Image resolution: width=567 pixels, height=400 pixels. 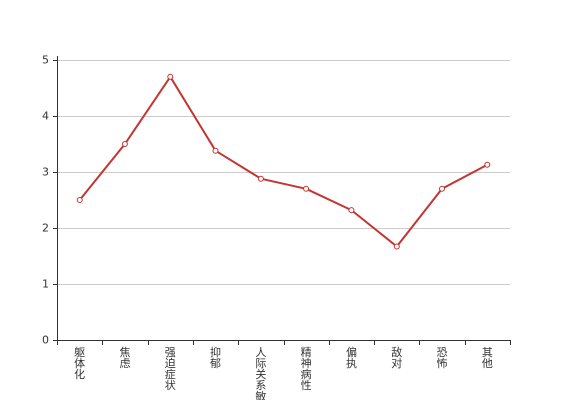 I want to click on data-point-敌对, so click(x=396, y=246).